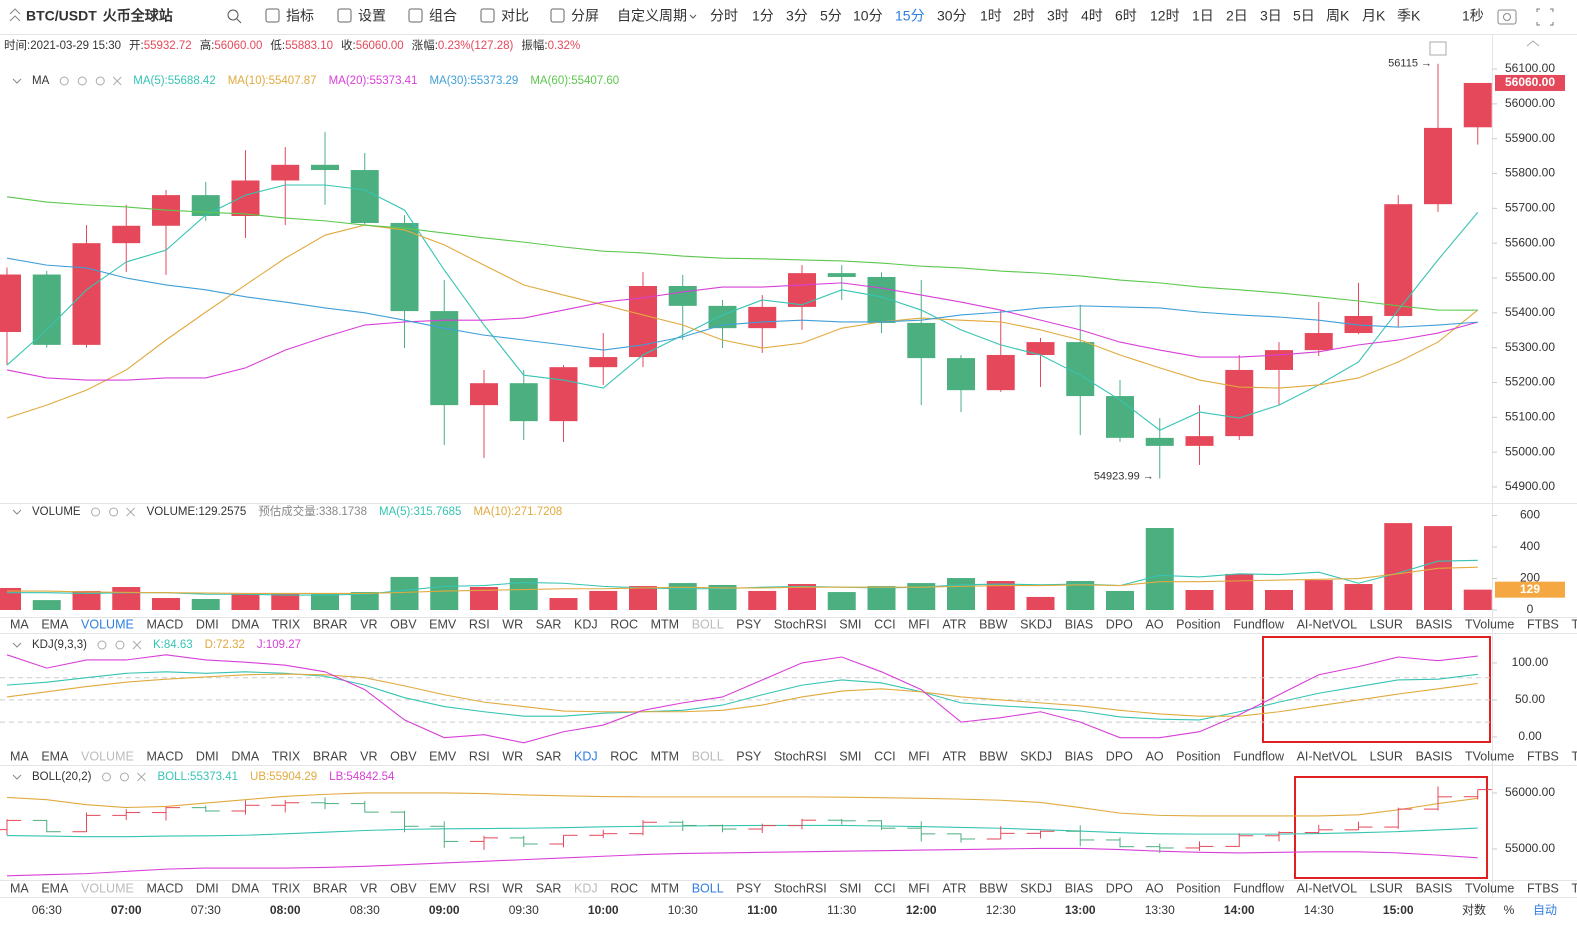  What do you see at coordinates (245, 756) in the screenshot?
I see `indicator-tab: DMA` at bounding box center [245, 756].